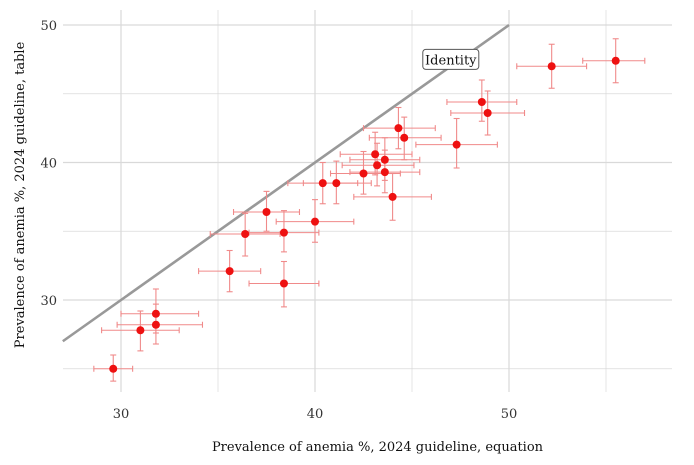  Describe the element at coordinates (48, 26) in the screenshot. I see `y-tick-label: 50` at that location.